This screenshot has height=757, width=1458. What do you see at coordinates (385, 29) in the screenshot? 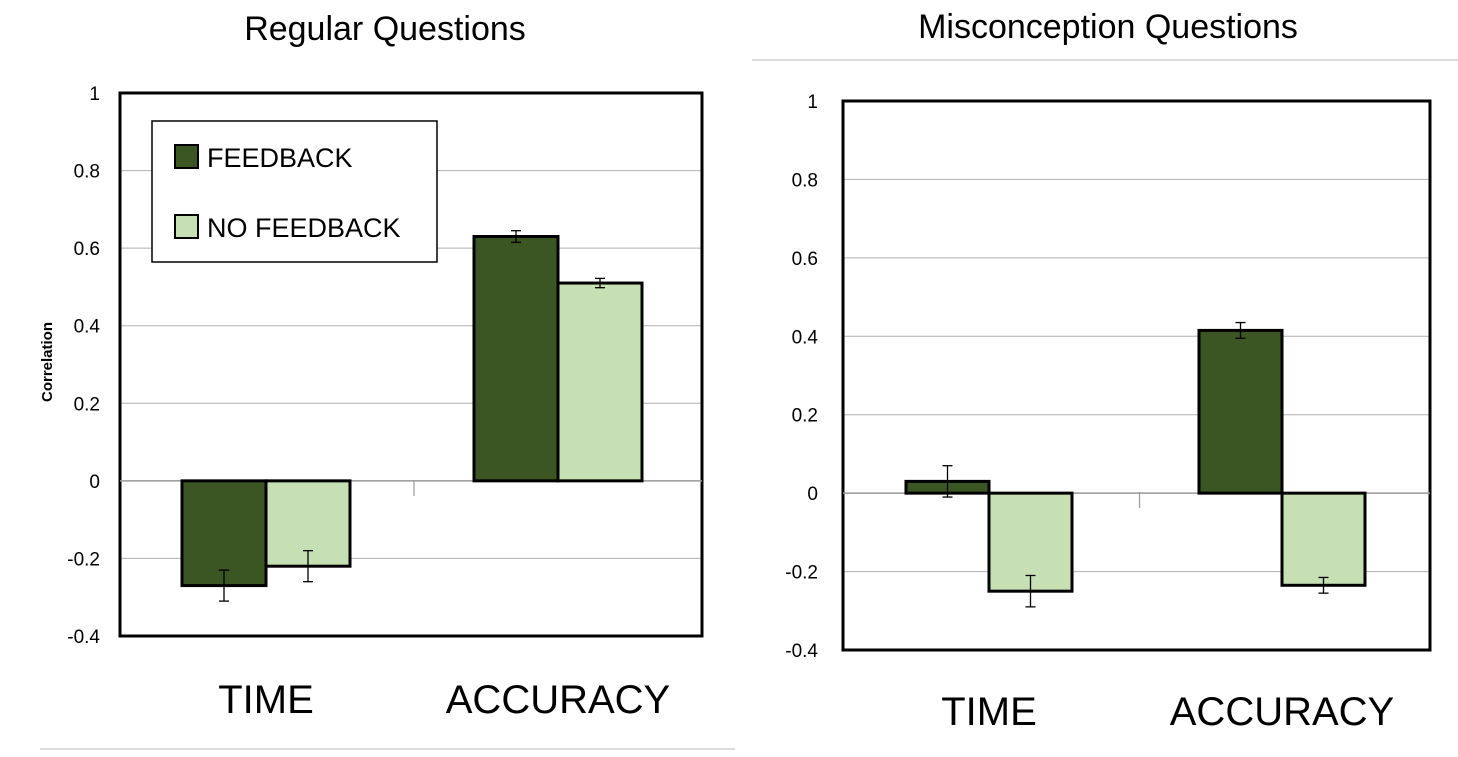
I see `chart-title: Regular Questions` at bounding box center [385, 29].